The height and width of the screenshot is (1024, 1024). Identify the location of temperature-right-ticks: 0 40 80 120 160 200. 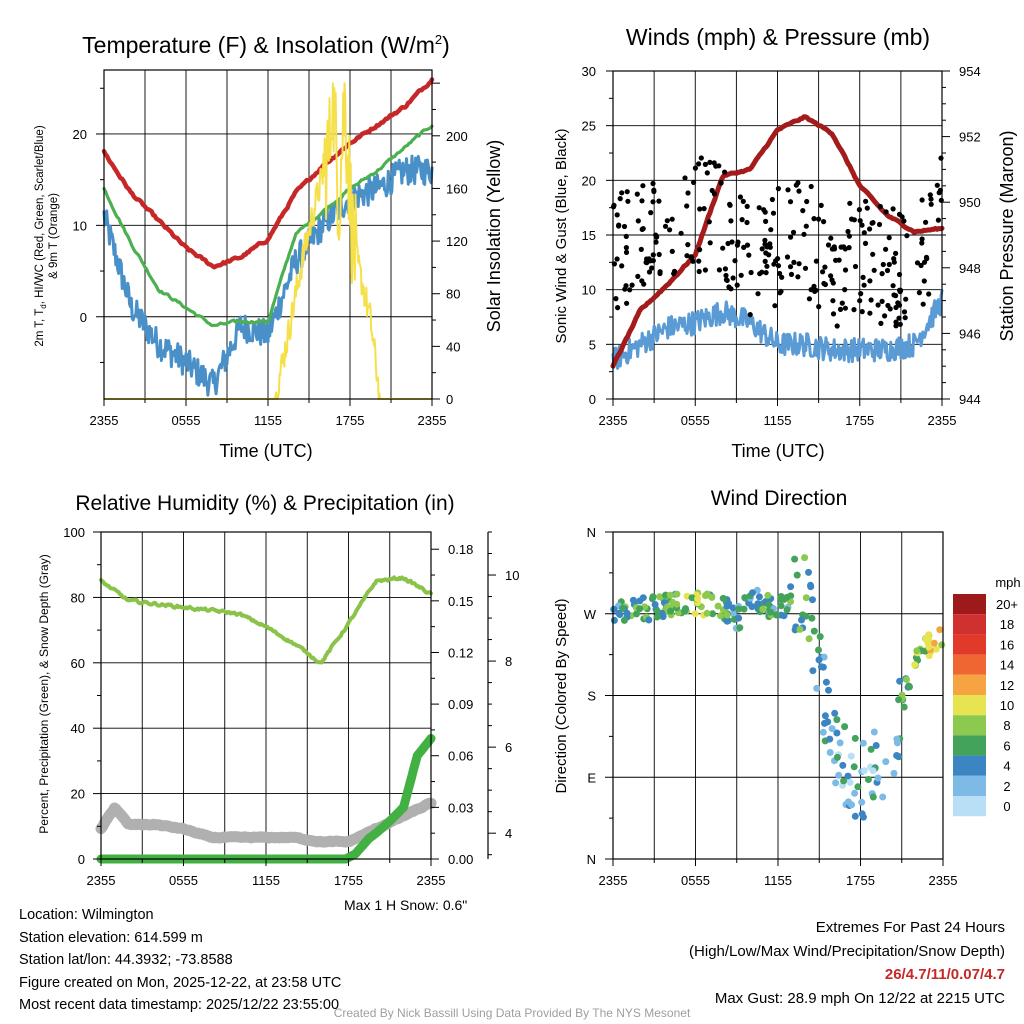
(450, 244).